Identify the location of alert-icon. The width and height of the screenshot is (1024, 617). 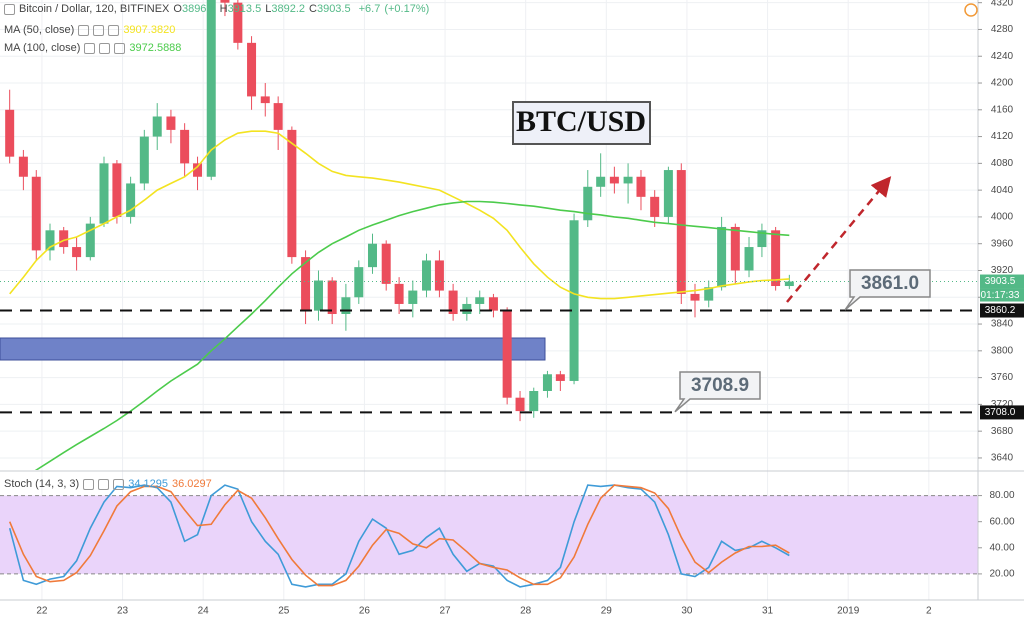
(971, 10).